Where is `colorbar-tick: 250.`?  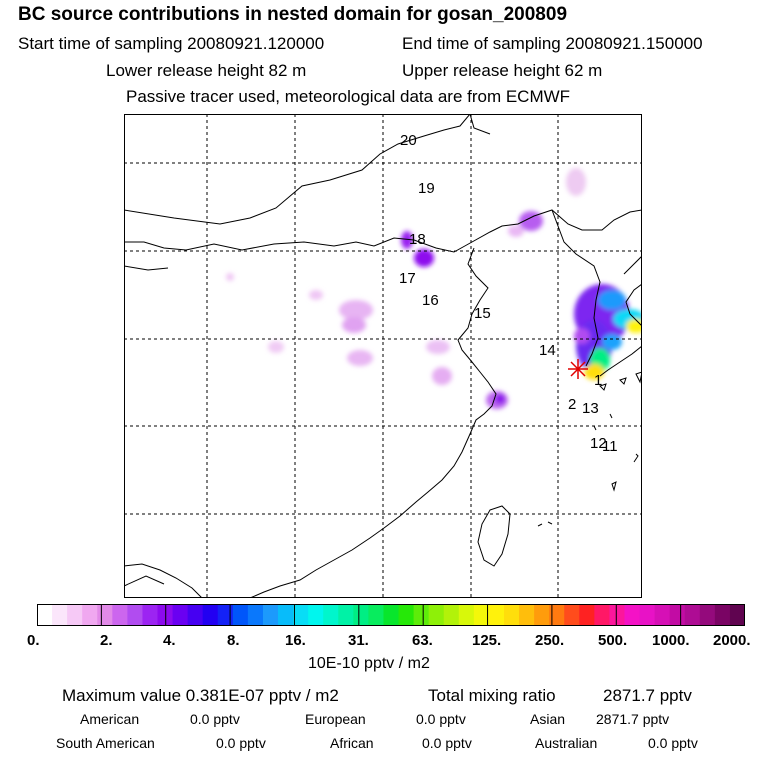 colorbar-tick: 250. is located at coordinates (550, 640).